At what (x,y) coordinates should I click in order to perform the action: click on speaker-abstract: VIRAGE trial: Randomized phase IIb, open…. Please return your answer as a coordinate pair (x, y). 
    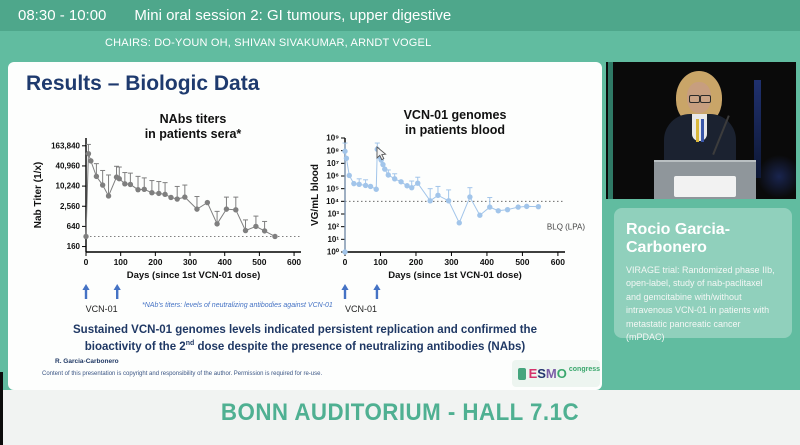
    Looking at the image, I should click on (700, 303).